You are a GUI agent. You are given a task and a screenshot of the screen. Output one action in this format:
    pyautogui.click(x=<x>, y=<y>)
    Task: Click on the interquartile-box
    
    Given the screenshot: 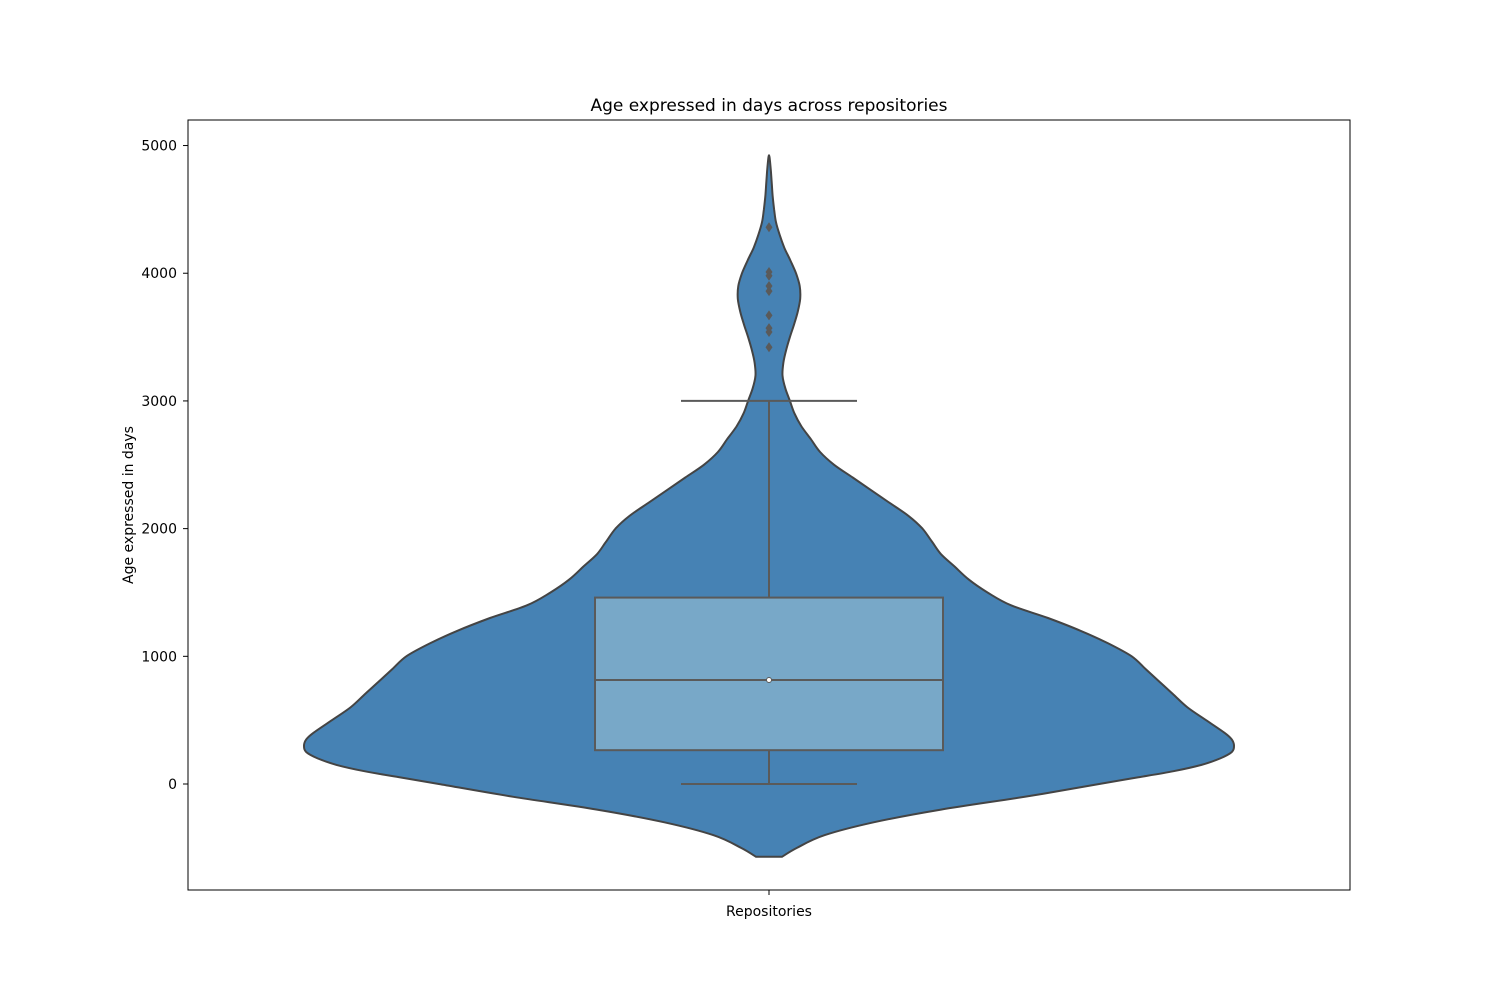 What is the action you would take?
    pyautogui.click(x=769, y=674)
    